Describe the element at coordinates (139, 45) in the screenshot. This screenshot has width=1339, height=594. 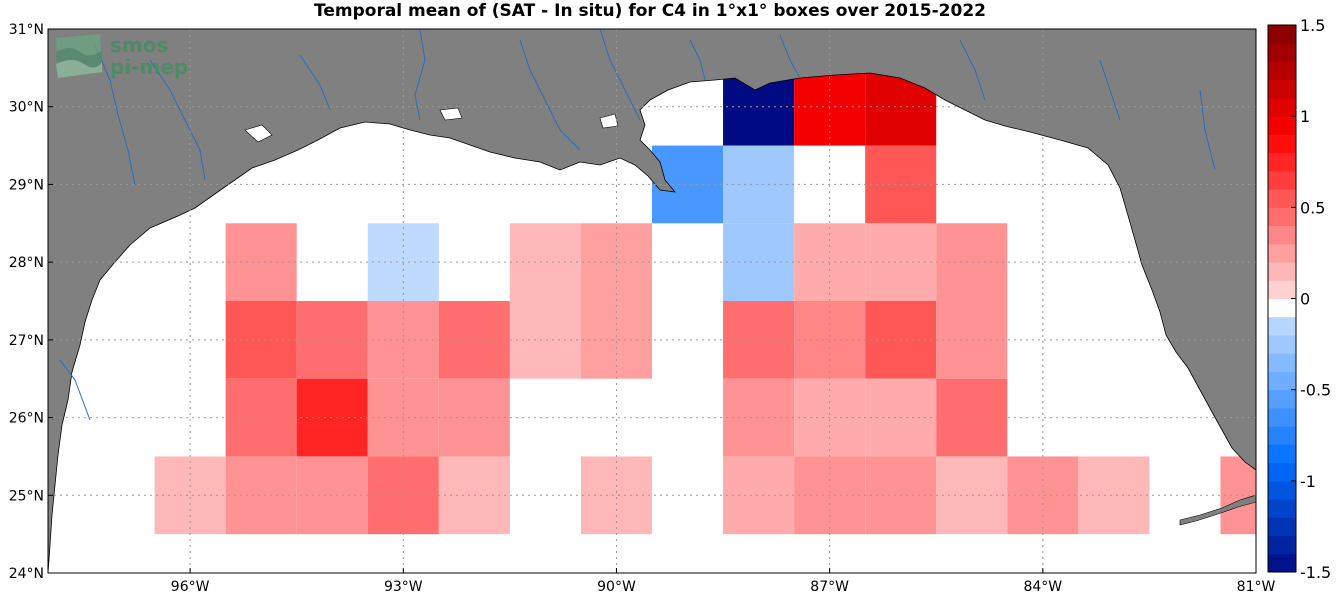
I see `logo-line1: smos` at that location.